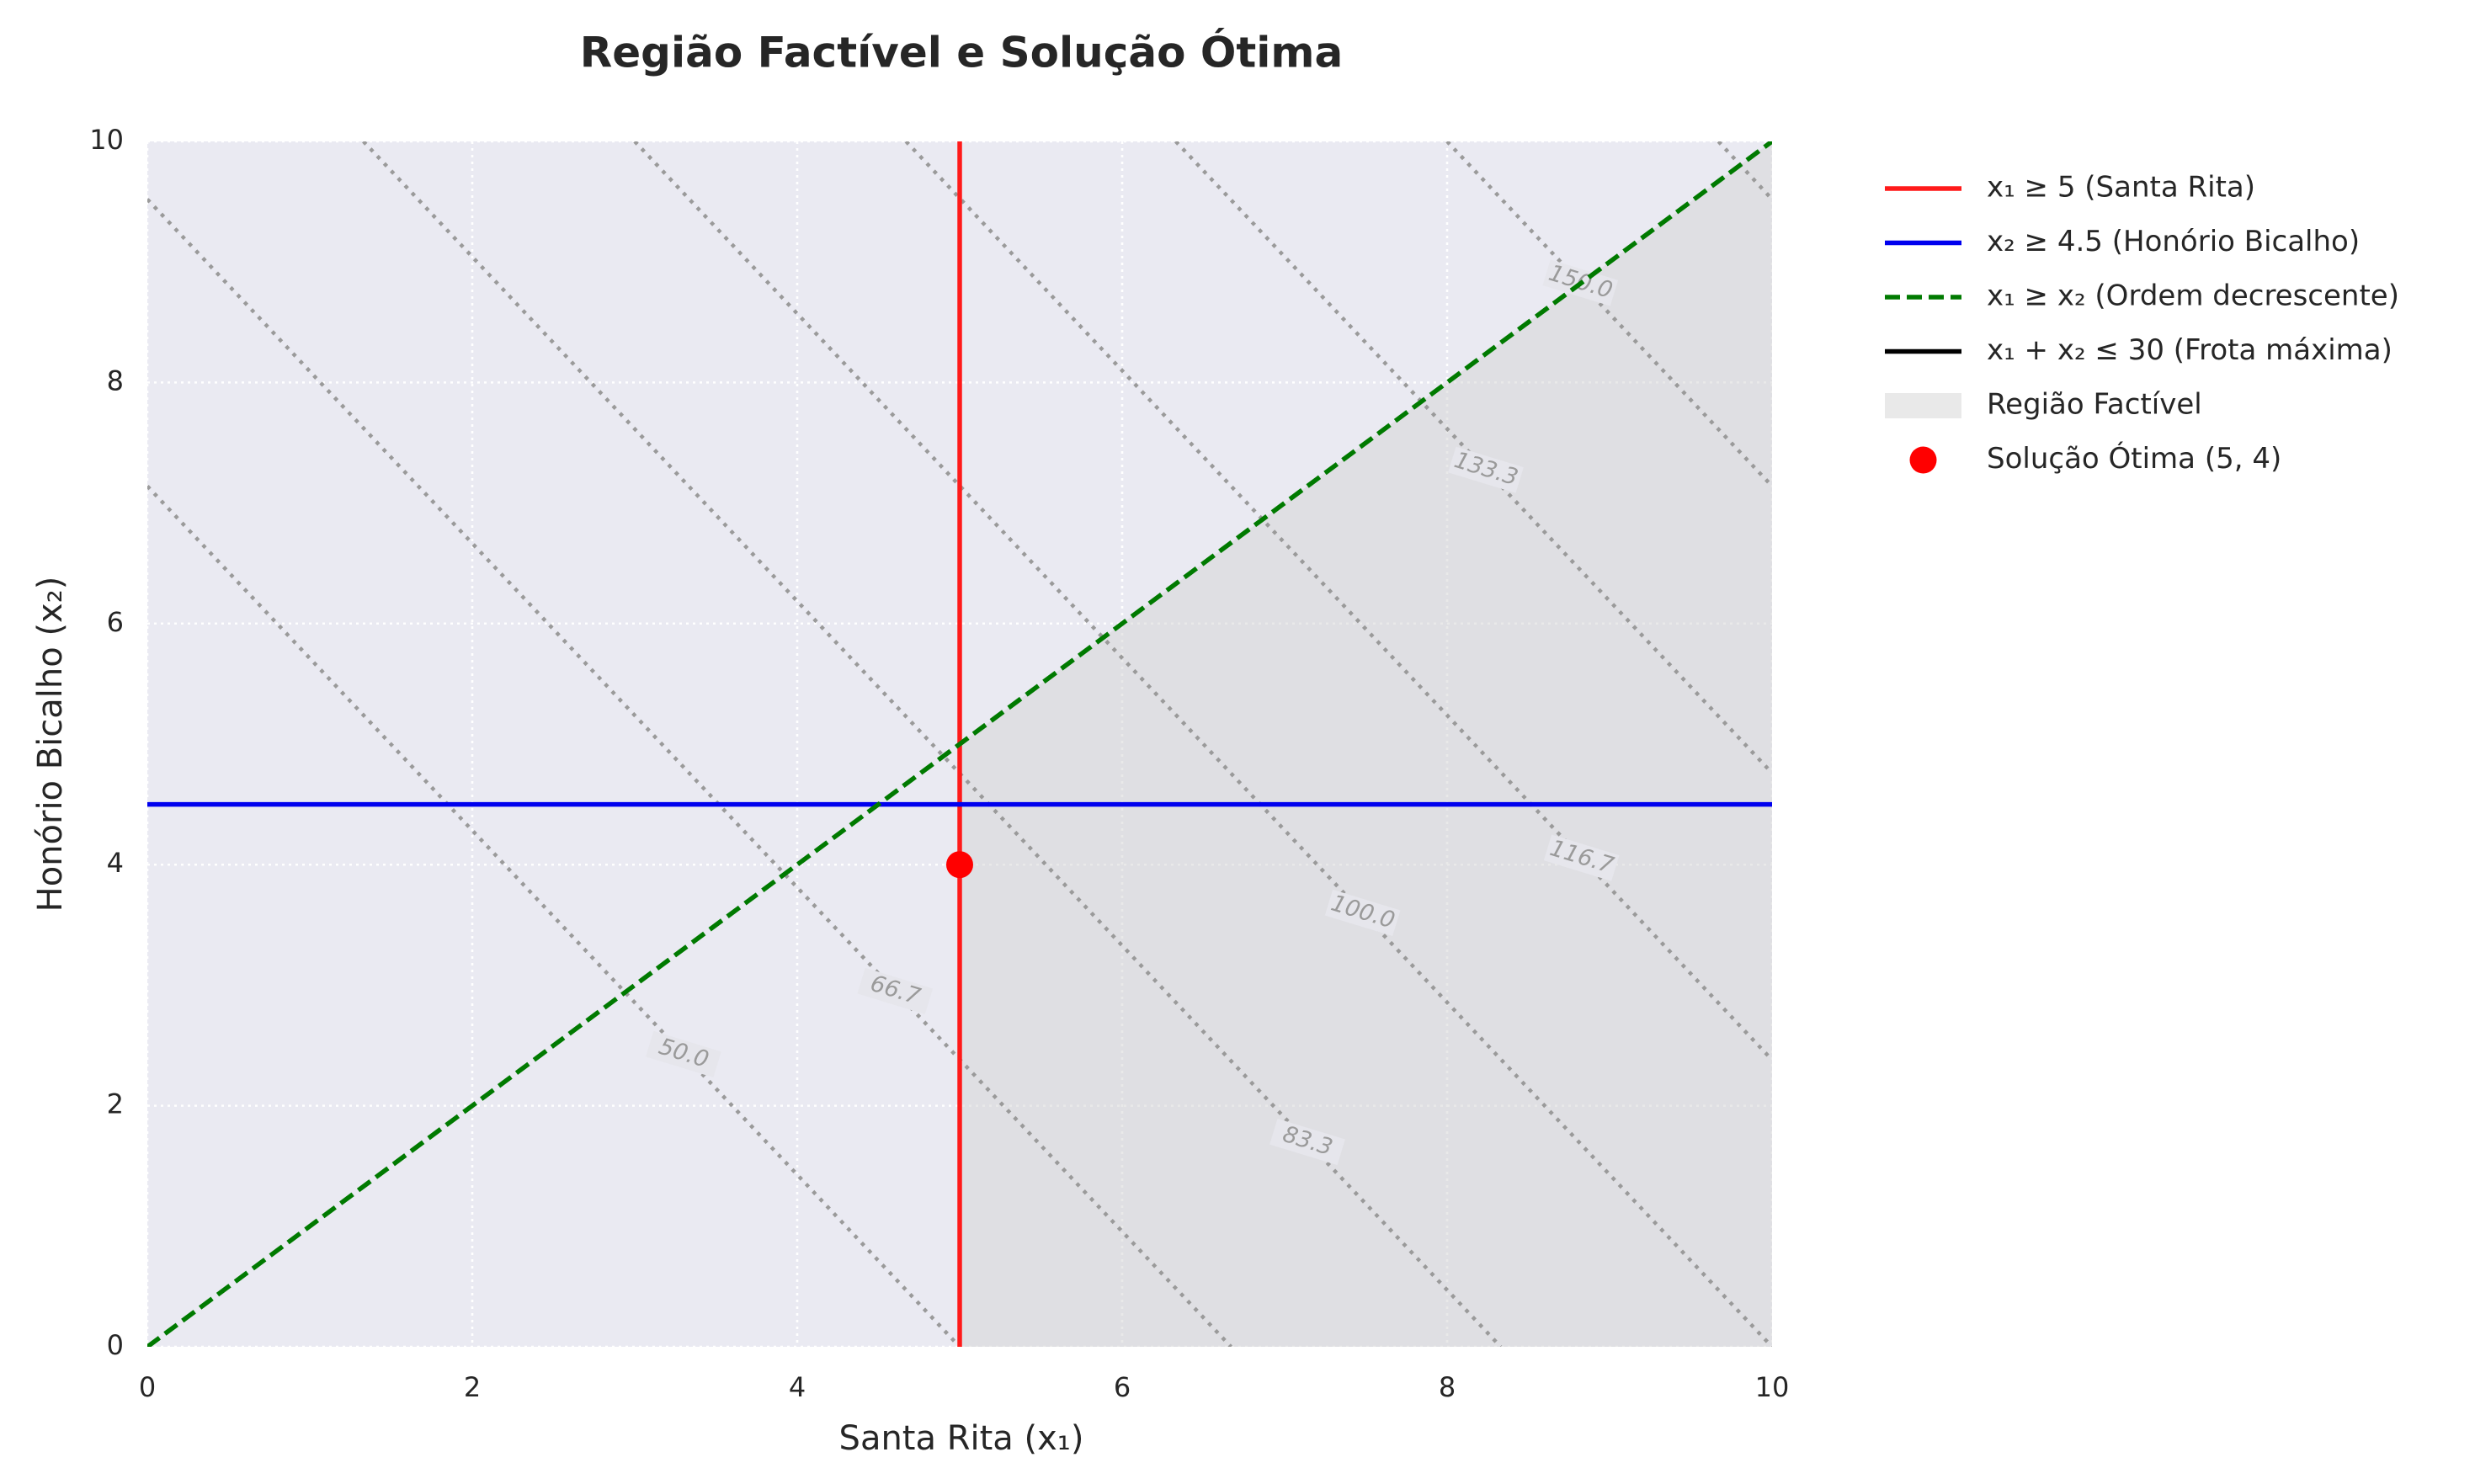 The height and width of the screenshot is (1484, 2475). Describe the element at coordinates (962, 52) in the screenshot. I see `chart-title: Região Factível e Solução Ótima` at that location.